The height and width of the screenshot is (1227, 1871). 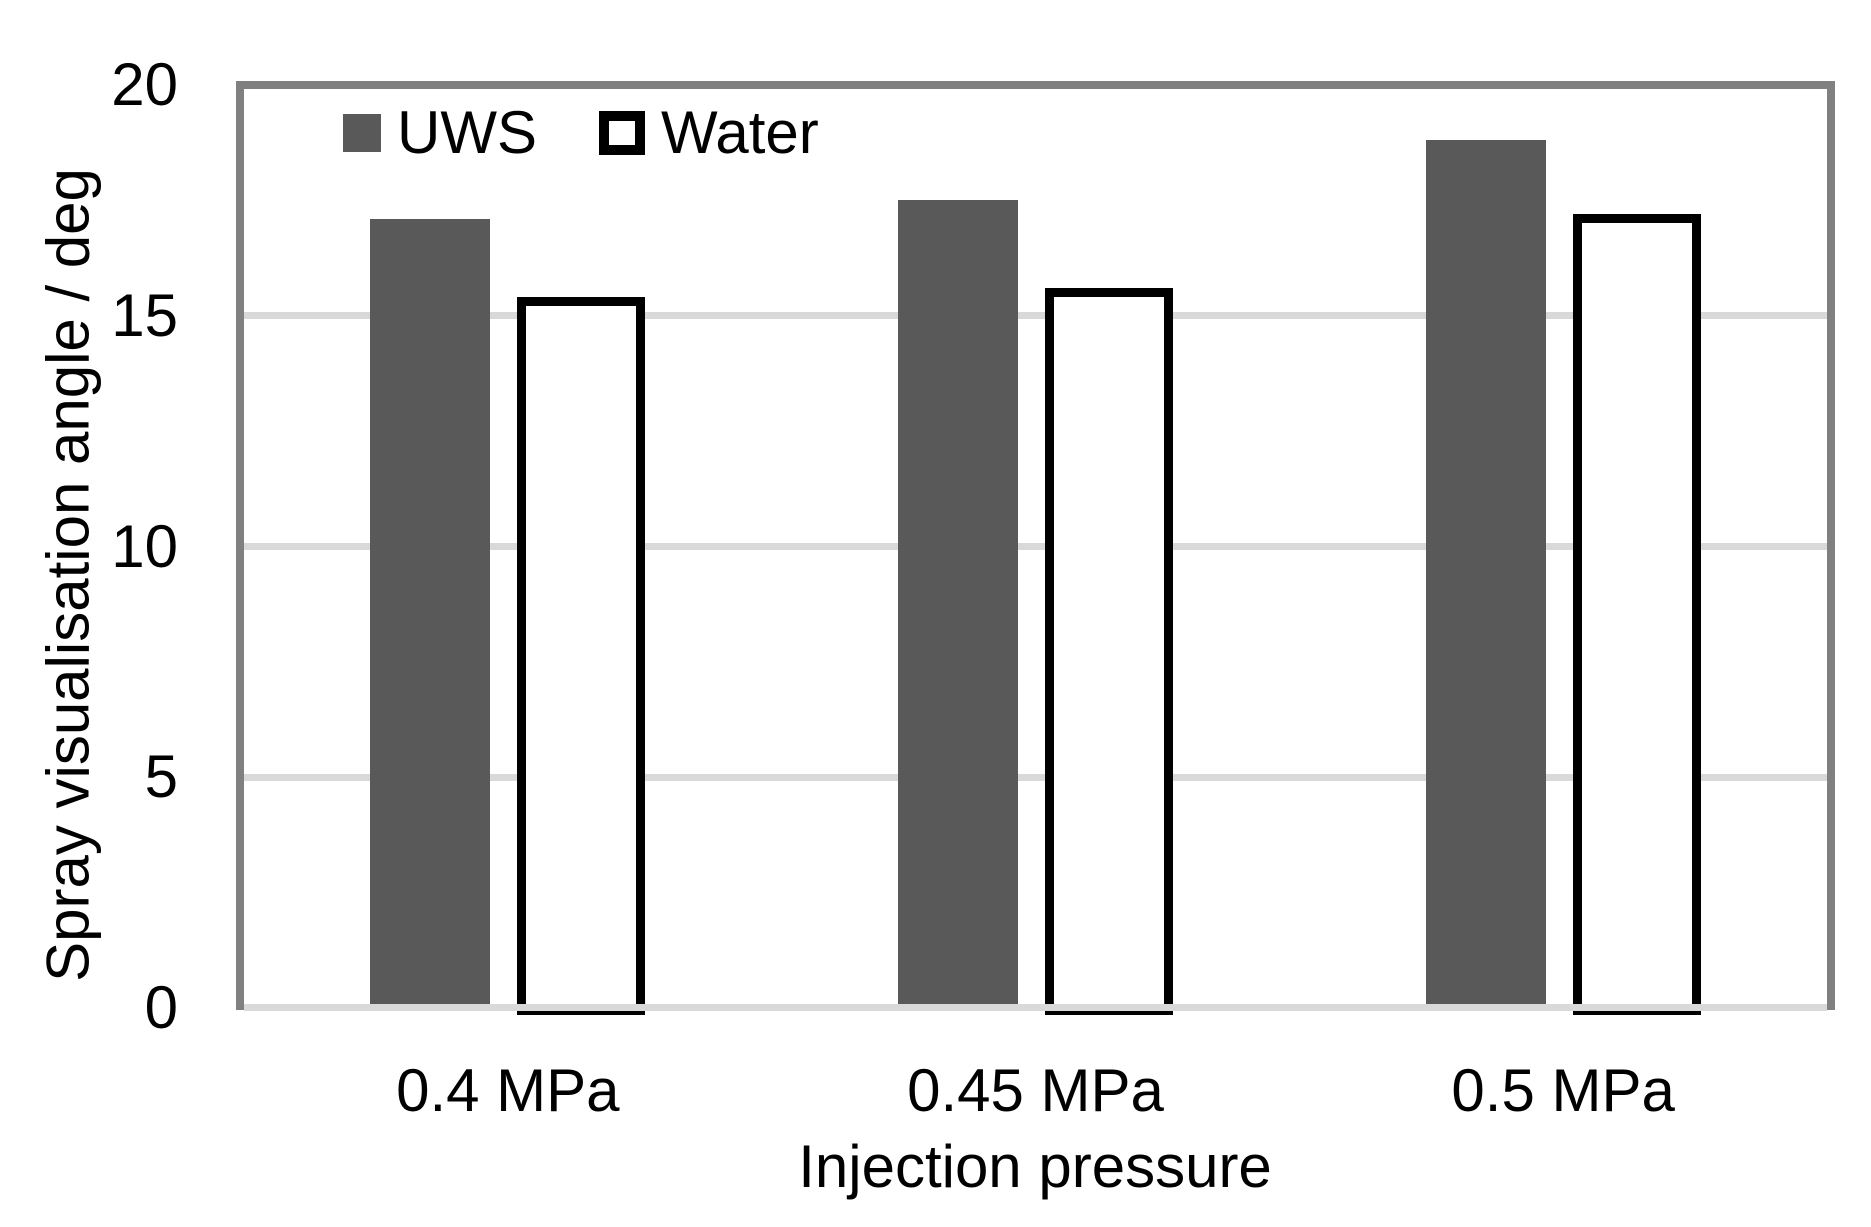 What do you see at coordinates (1563, 1090) in the screenshot?
I see `x-tick-label: 0.5 MPa` at bounding box center [1563, 1090].